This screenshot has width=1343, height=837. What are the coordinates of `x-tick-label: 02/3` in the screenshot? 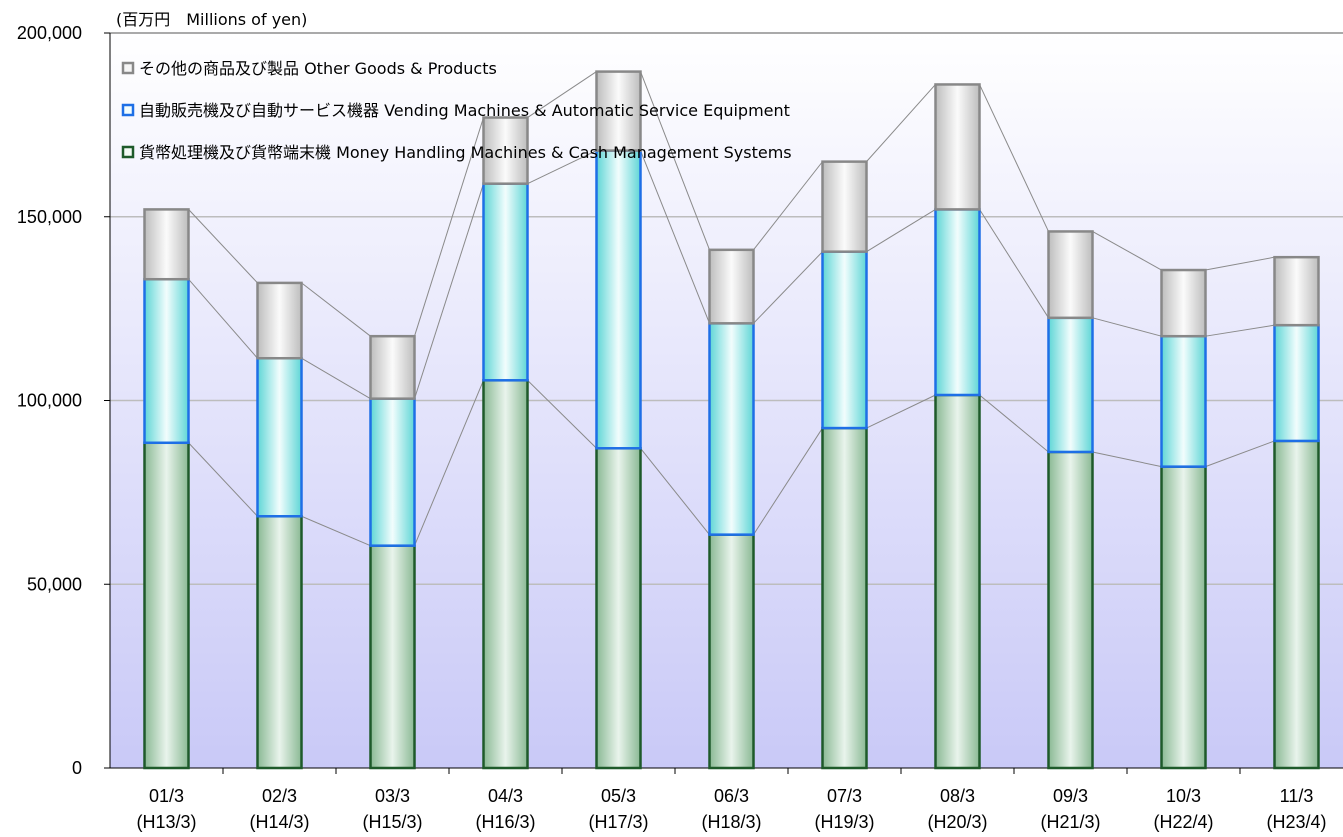 It's located at (279, 796).